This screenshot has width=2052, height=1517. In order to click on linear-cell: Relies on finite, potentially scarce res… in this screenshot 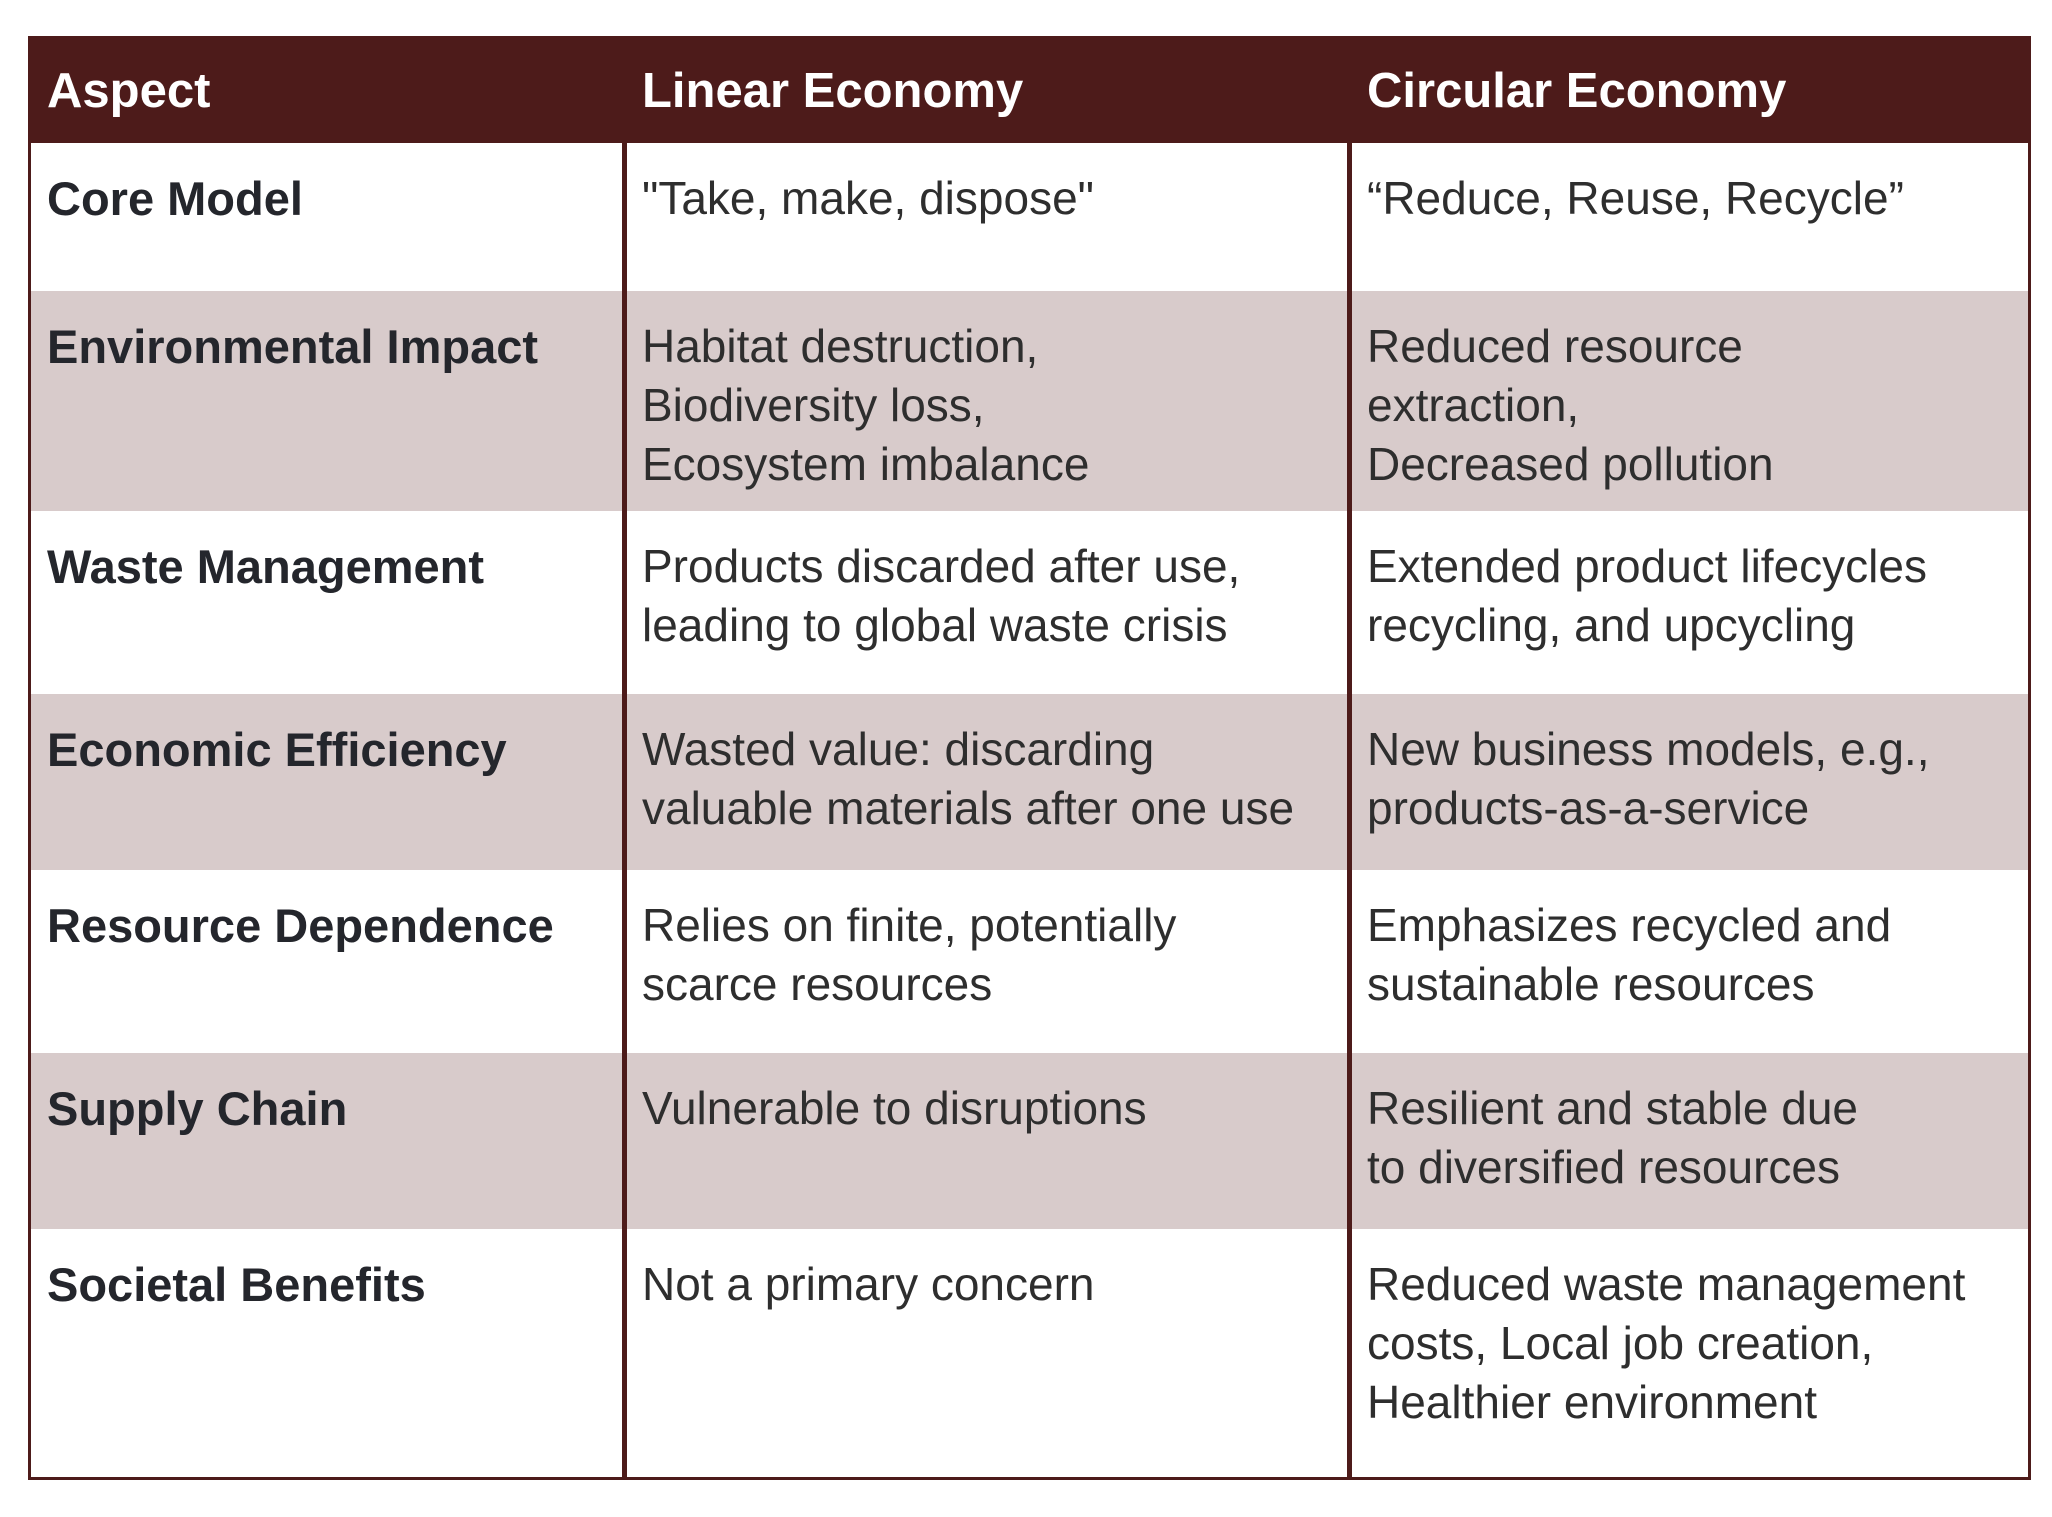, I will do `click(988, 961)`.